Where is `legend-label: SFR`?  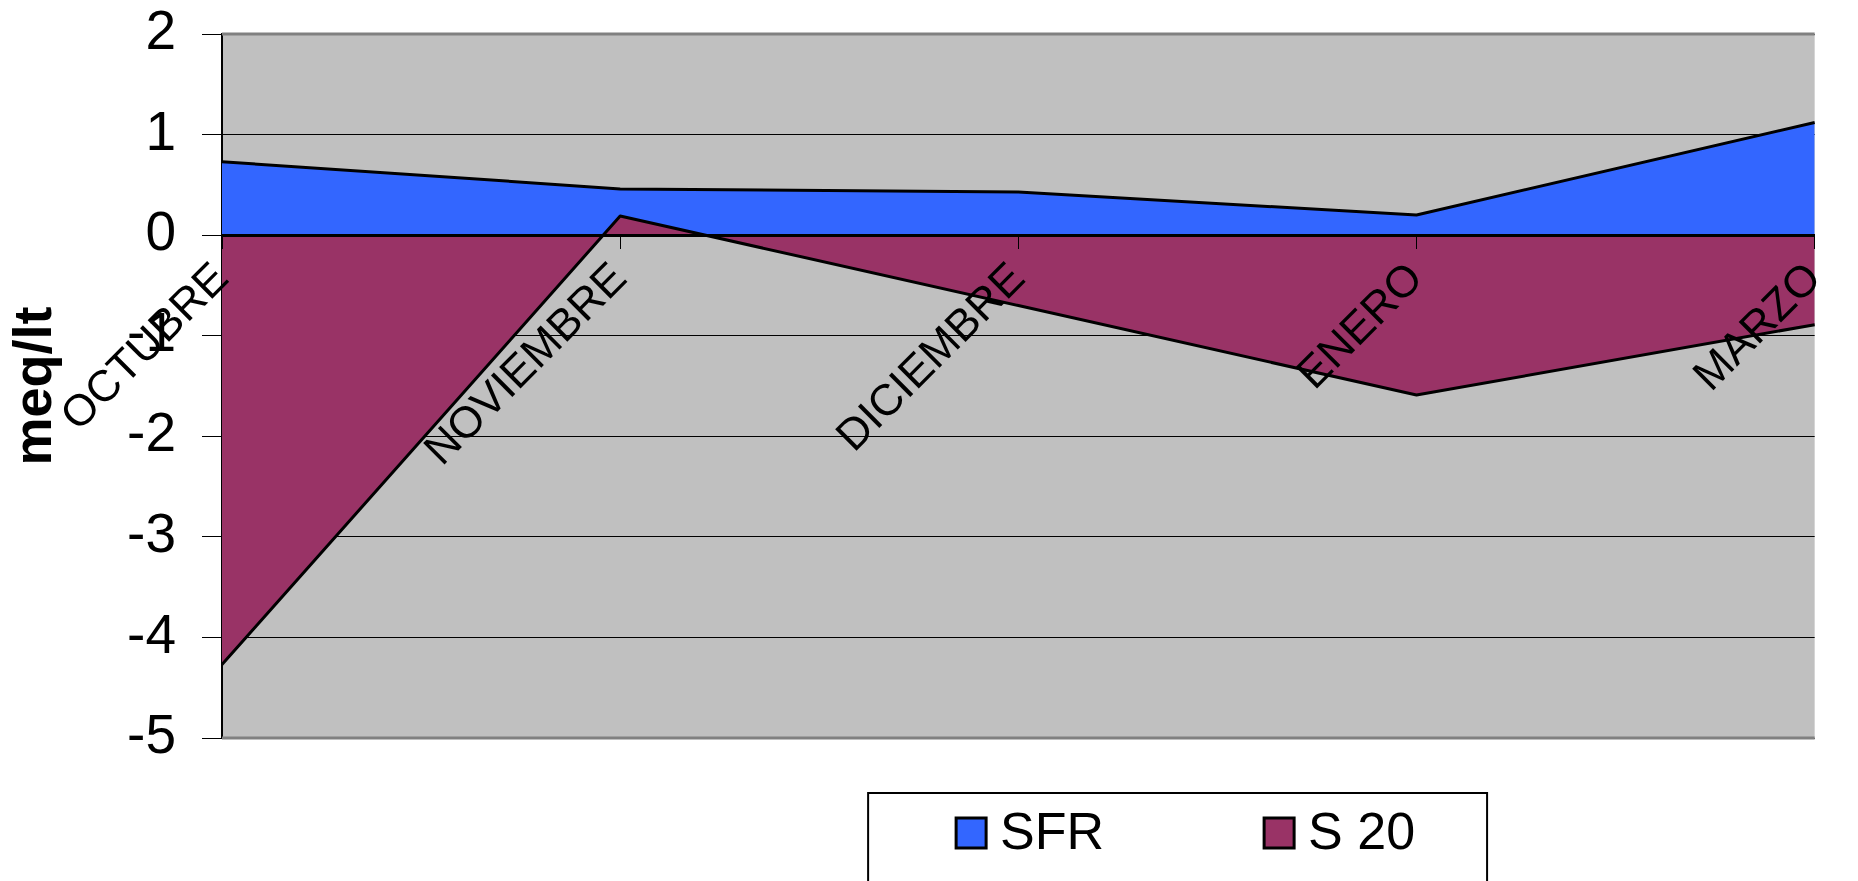 legend-label: SFR is located at coordinates (1052, 831).